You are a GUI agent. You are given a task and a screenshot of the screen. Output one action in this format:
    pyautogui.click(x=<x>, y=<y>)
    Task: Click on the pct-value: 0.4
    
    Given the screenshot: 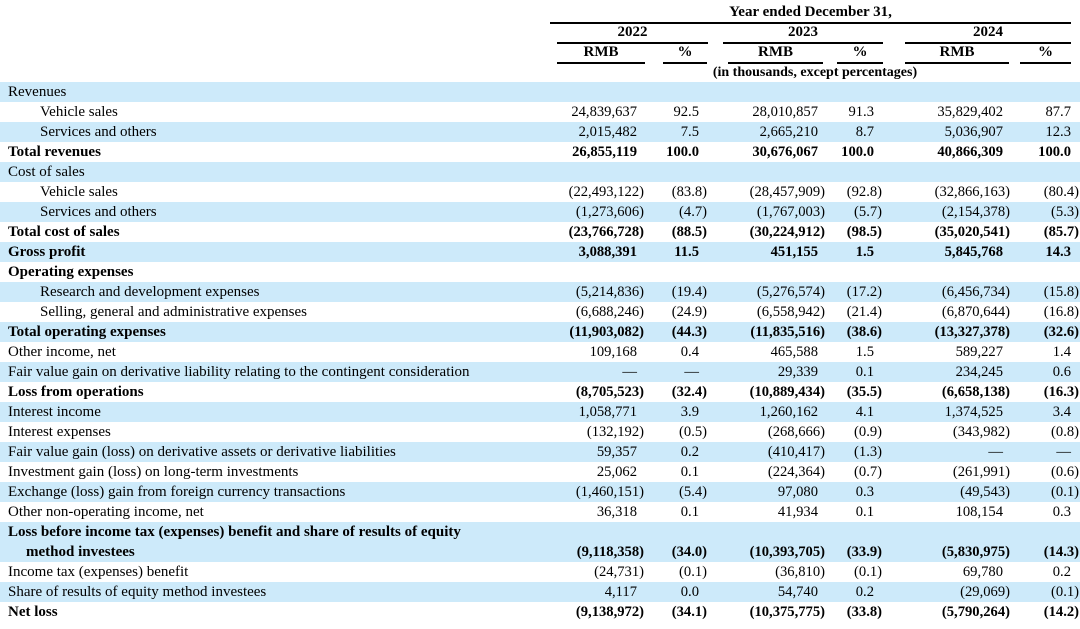 What is the action you would take?
    pyautogui.click(x=689, y=352)
    